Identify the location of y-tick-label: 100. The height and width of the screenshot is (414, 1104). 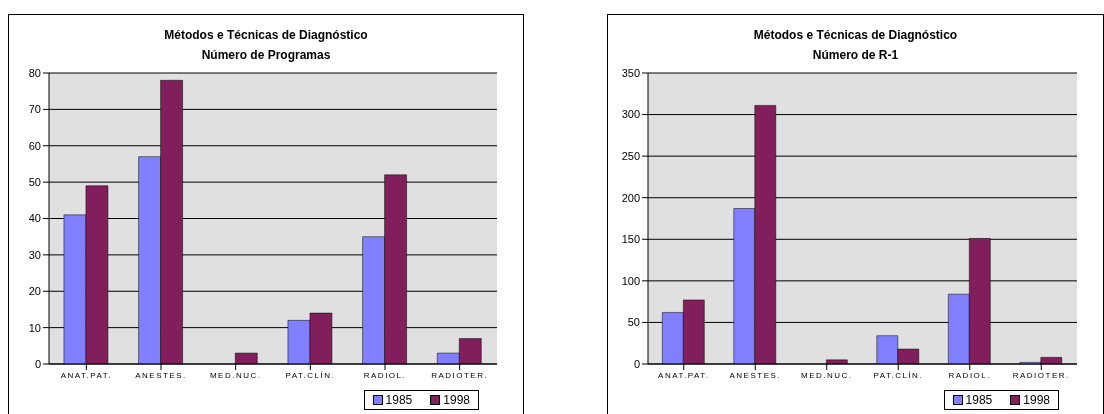
(630, 280).